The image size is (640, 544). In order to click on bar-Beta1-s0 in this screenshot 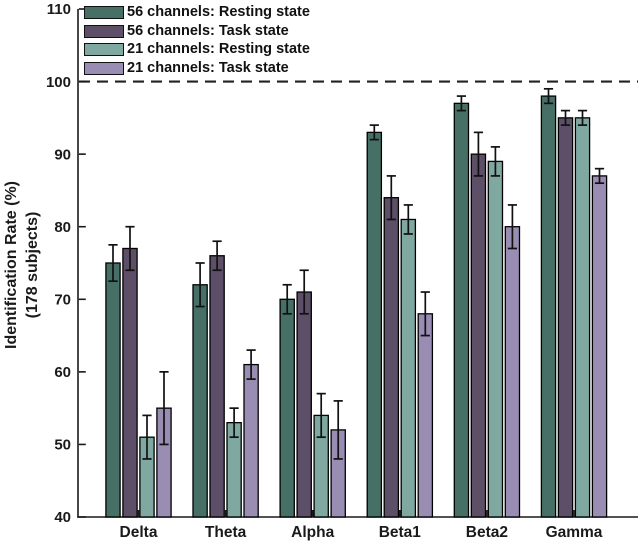, I will do `click(374, 324)`.